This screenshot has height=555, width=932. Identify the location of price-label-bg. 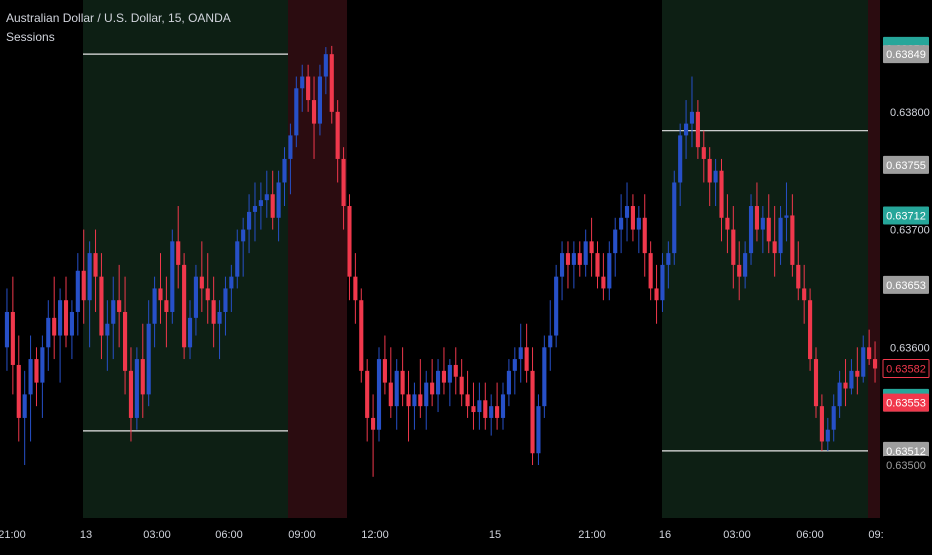
(906, 284).